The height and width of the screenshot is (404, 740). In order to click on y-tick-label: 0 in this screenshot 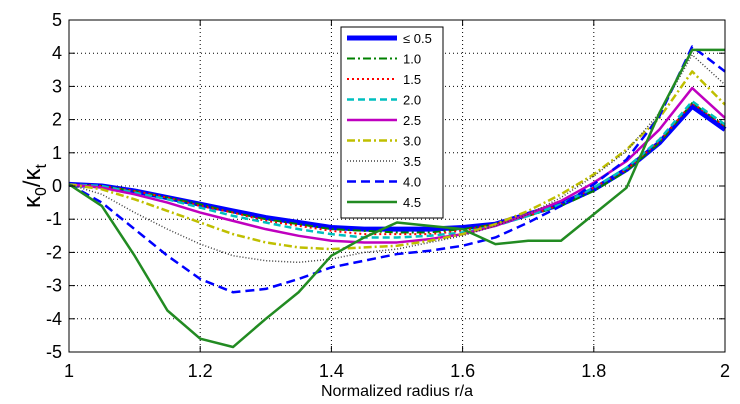, I will do `click(57, 186)`.